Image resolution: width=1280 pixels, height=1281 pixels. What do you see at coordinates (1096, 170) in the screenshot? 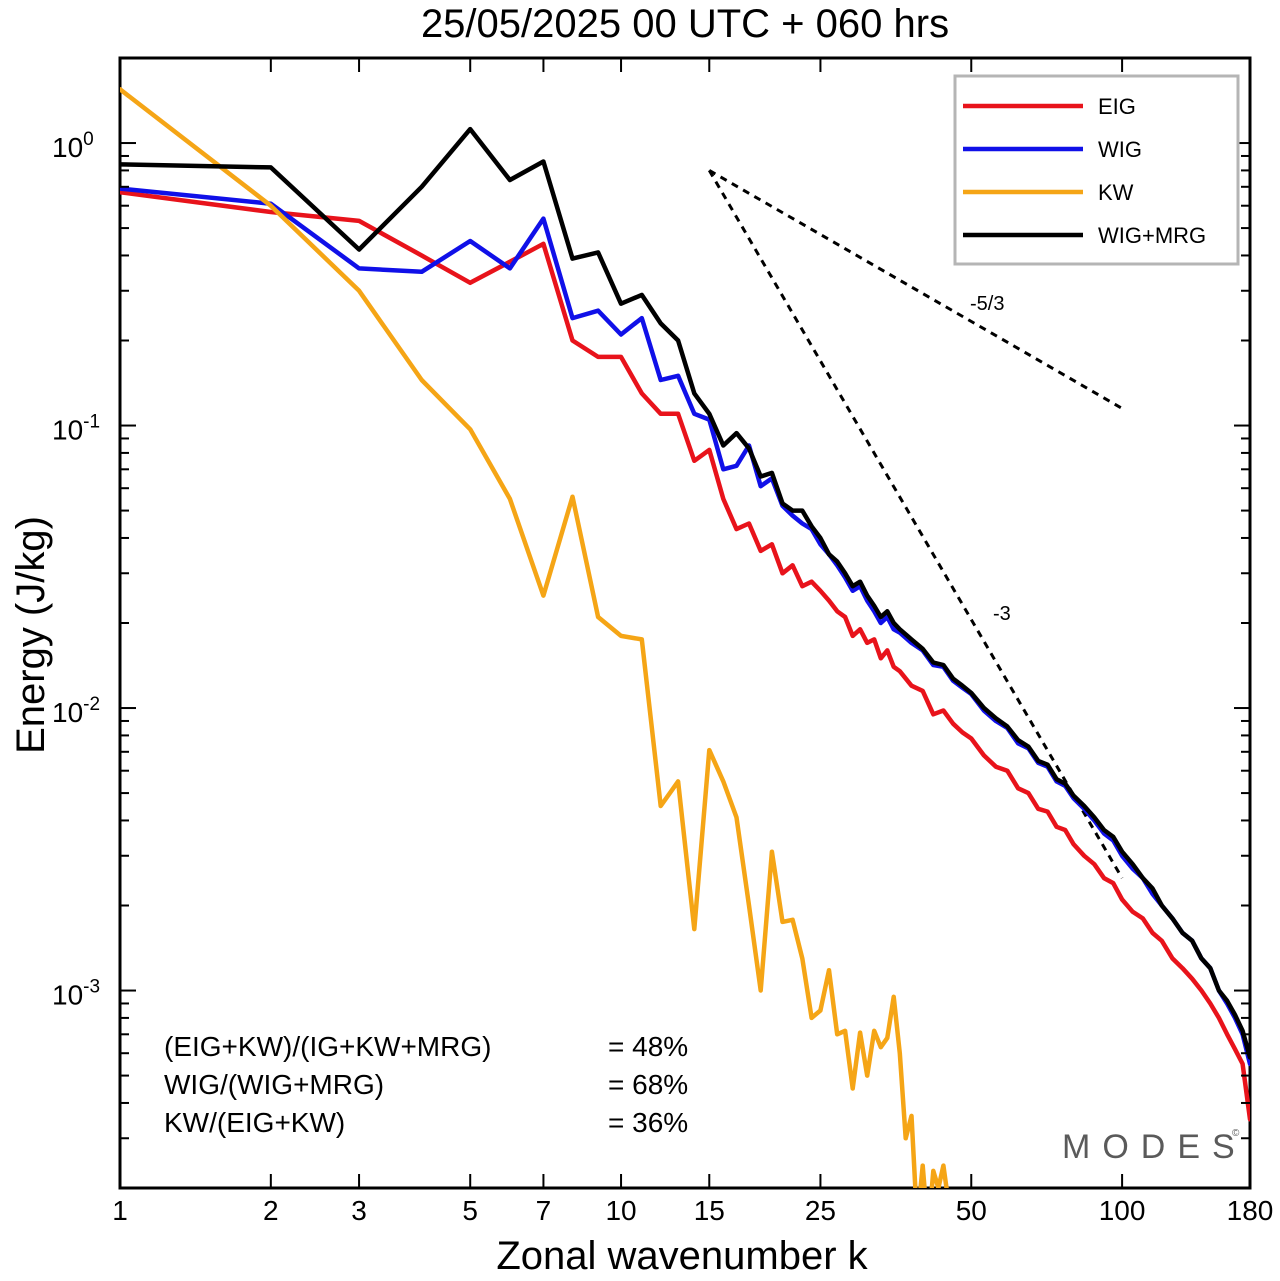
I see `legend: EIG WIG KW WIG+MRG` at bounding box center [1096, 170].